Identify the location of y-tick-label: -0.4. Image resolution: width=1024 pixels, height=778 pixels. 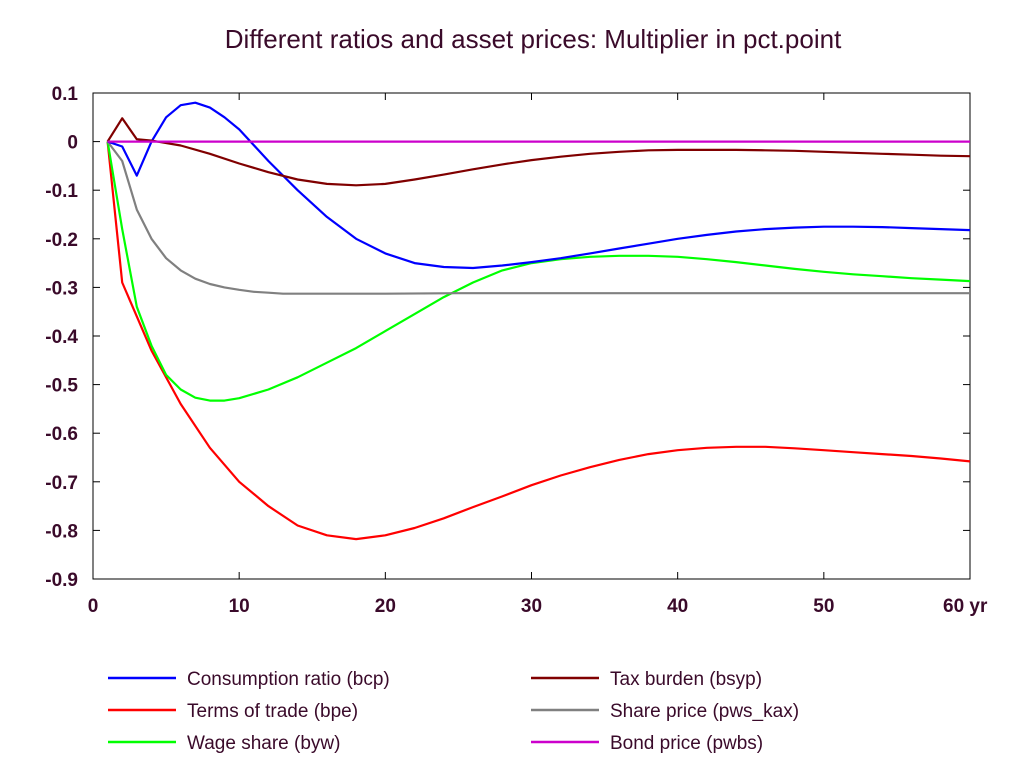
(61, 337).